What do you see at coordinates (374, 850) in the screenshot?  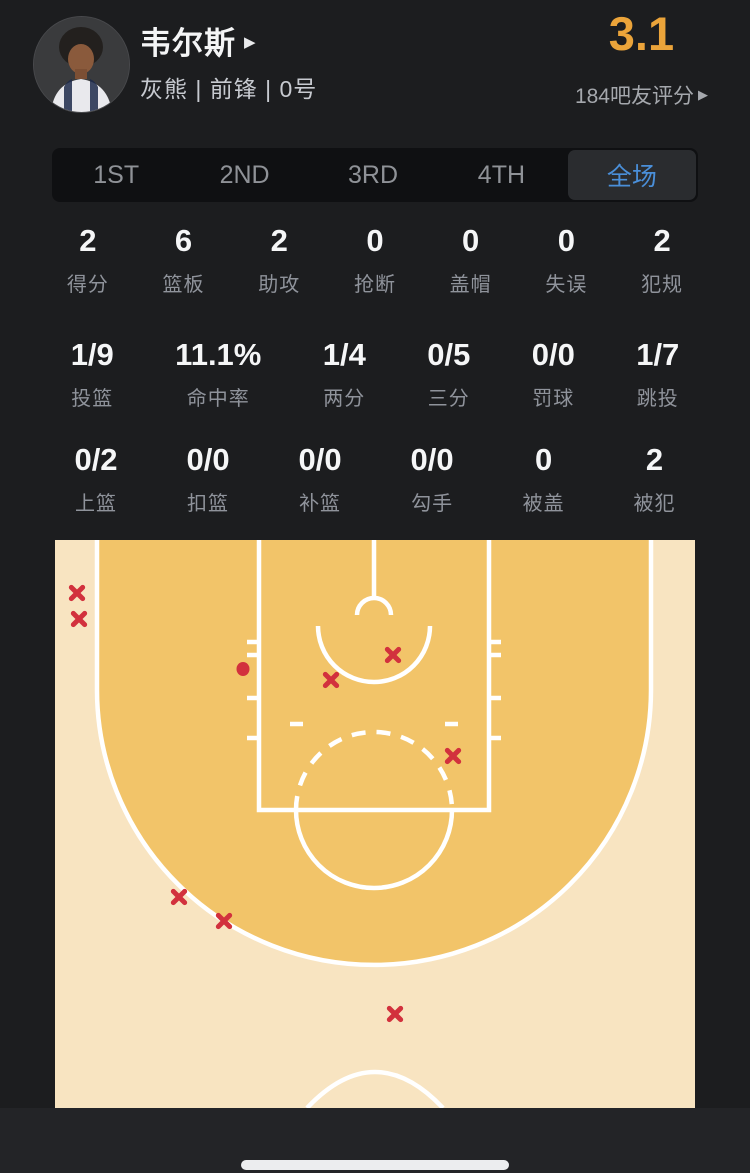 I see `free-throw-circle-solid` at bounding box center [374, 850].